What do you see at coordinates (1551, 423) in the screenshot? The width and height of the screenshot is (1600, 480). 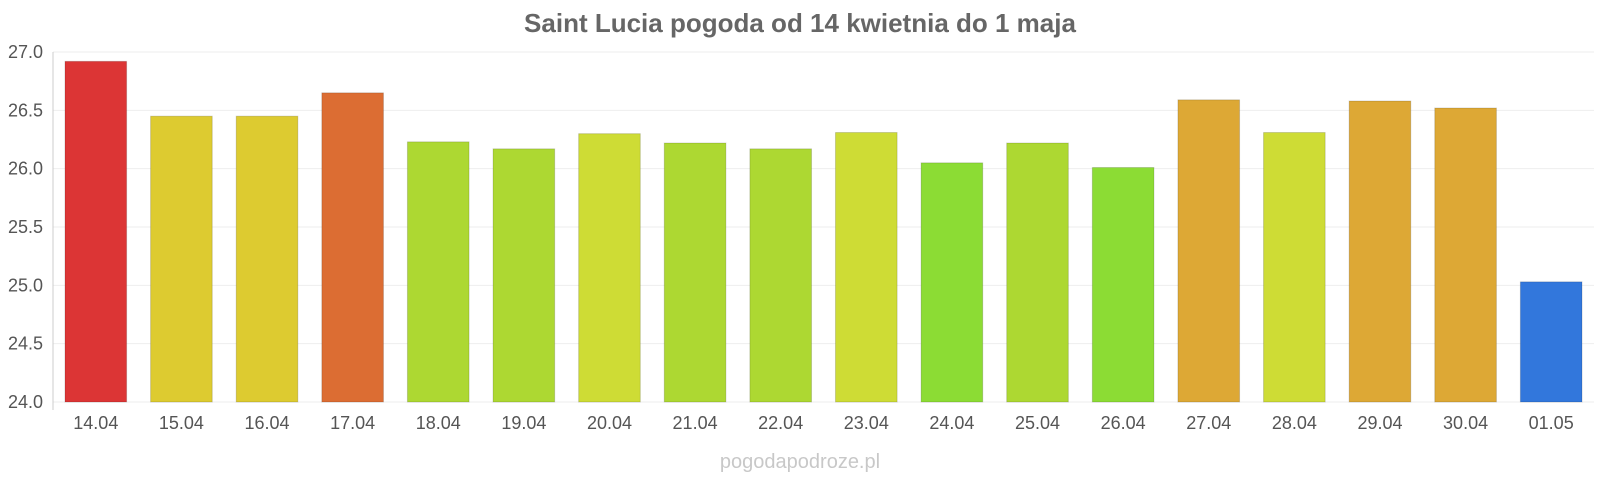 I see `x-tick-label: 01.05` at bounding box center [1551, 423].